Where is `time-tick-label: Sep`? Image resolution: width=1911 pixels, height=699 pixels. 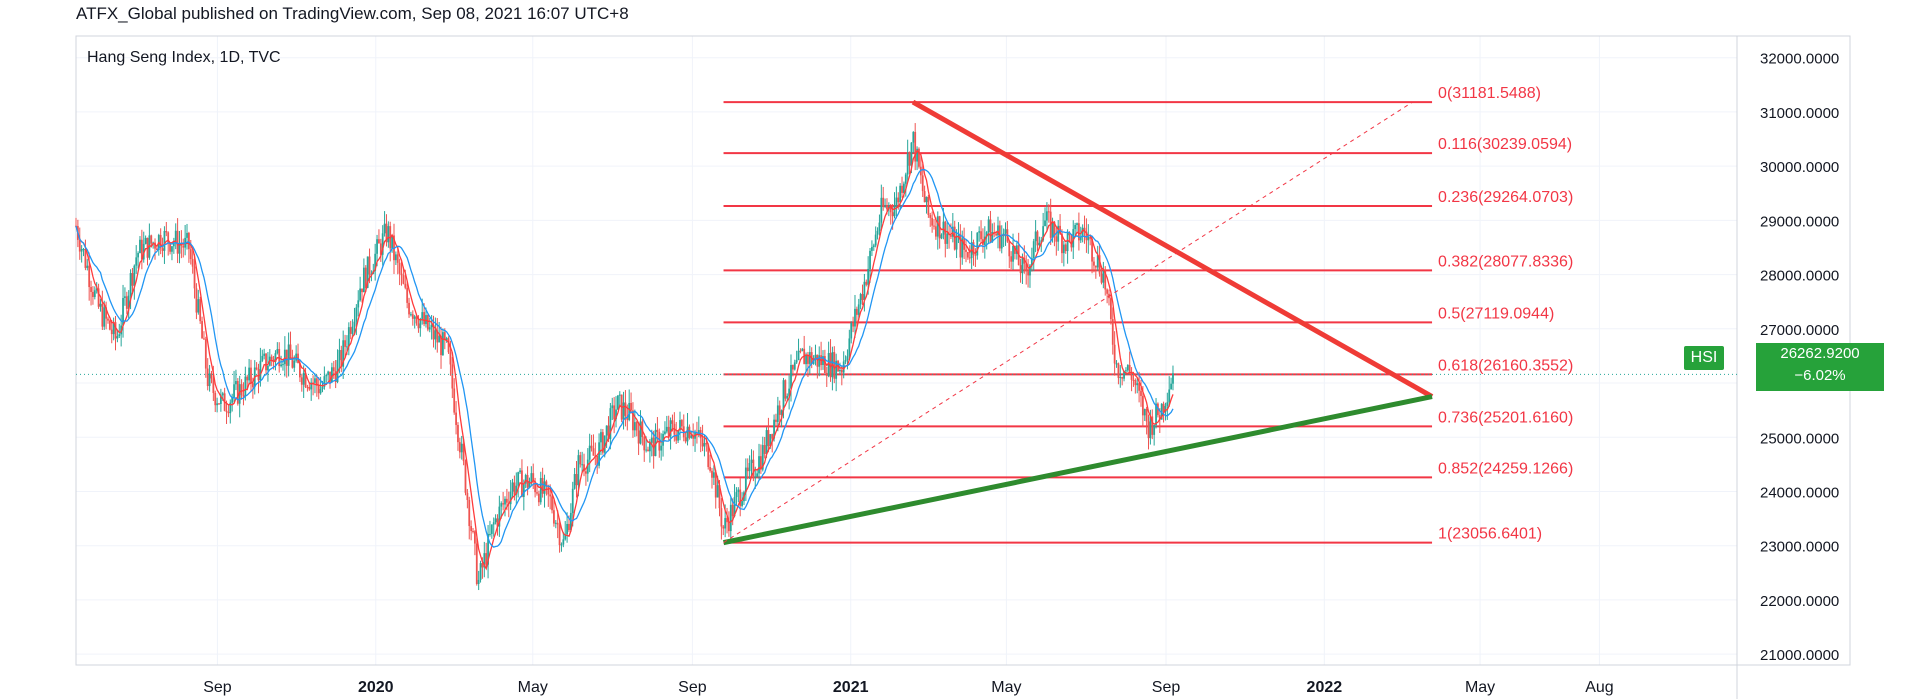 time-tick-label: Sep is located at coordinates (692, 687).